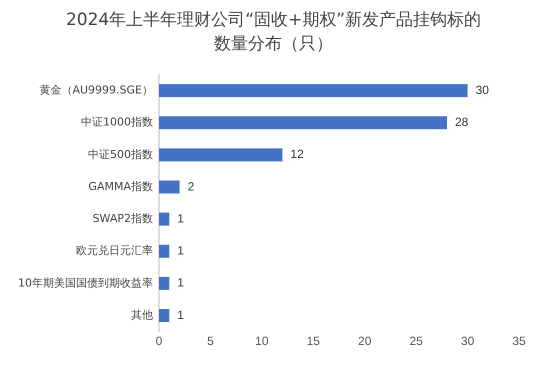 The image size is (547, 370). What do you see at coordinates (122, 219) in the screenshot?
I see `y-tick-label: SWAP2指数` at bounding box center [122, 219].